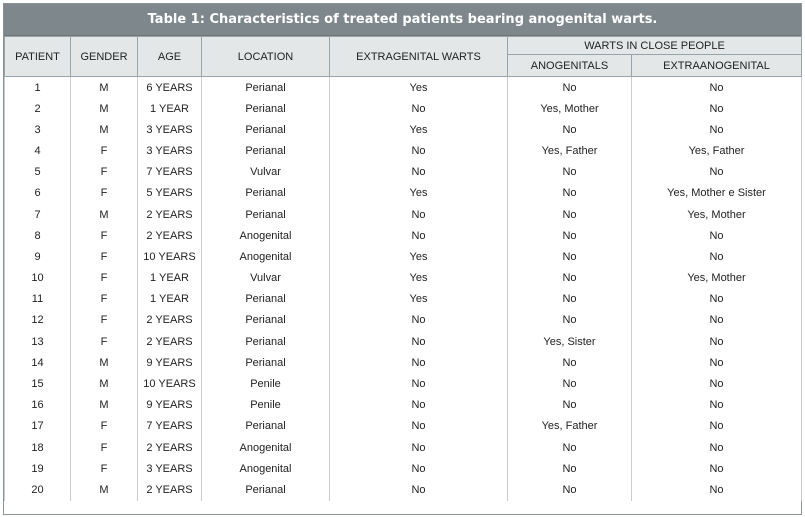  I want to click on cell-location: Vulvar, so click(265, 172).